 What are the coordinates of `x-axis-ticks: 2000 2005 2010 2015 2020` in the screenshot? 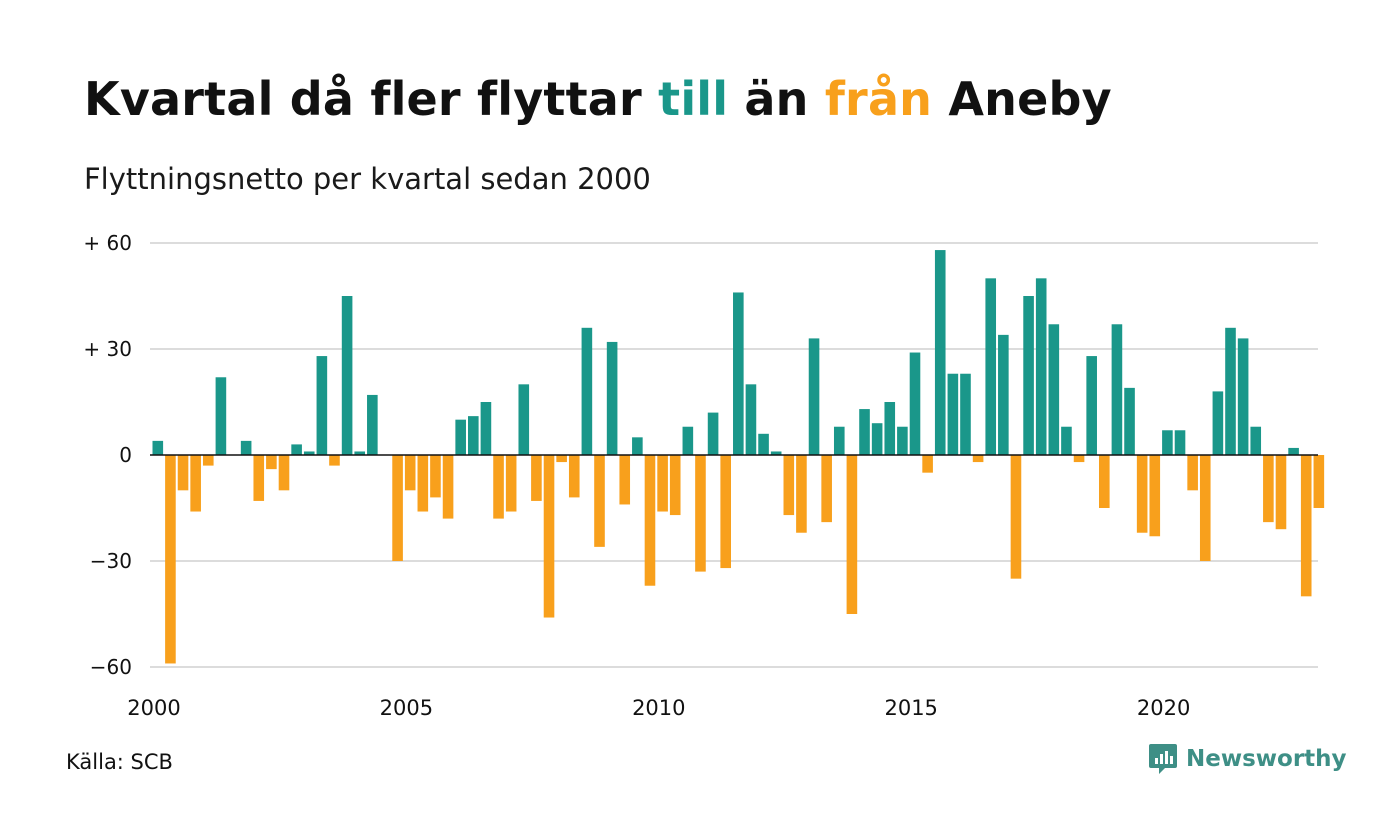 It's located at (658, 708).